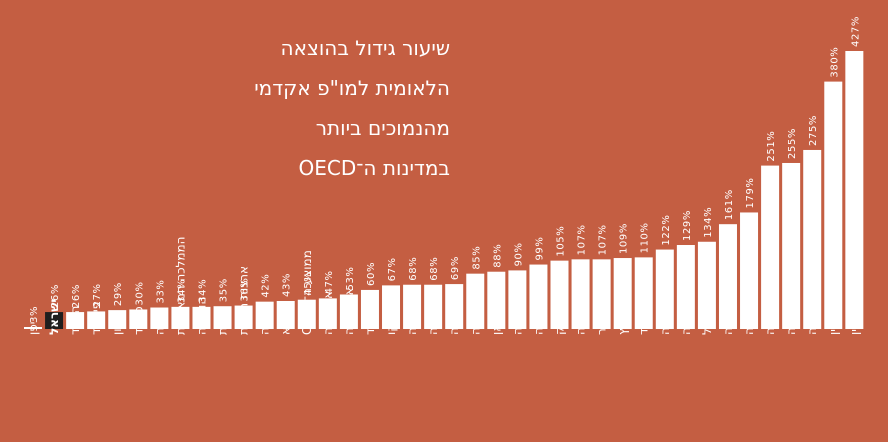  Describe the element at coordinates (749, 321) in the screenshot. I see `category-label: רוסיה` at that location.